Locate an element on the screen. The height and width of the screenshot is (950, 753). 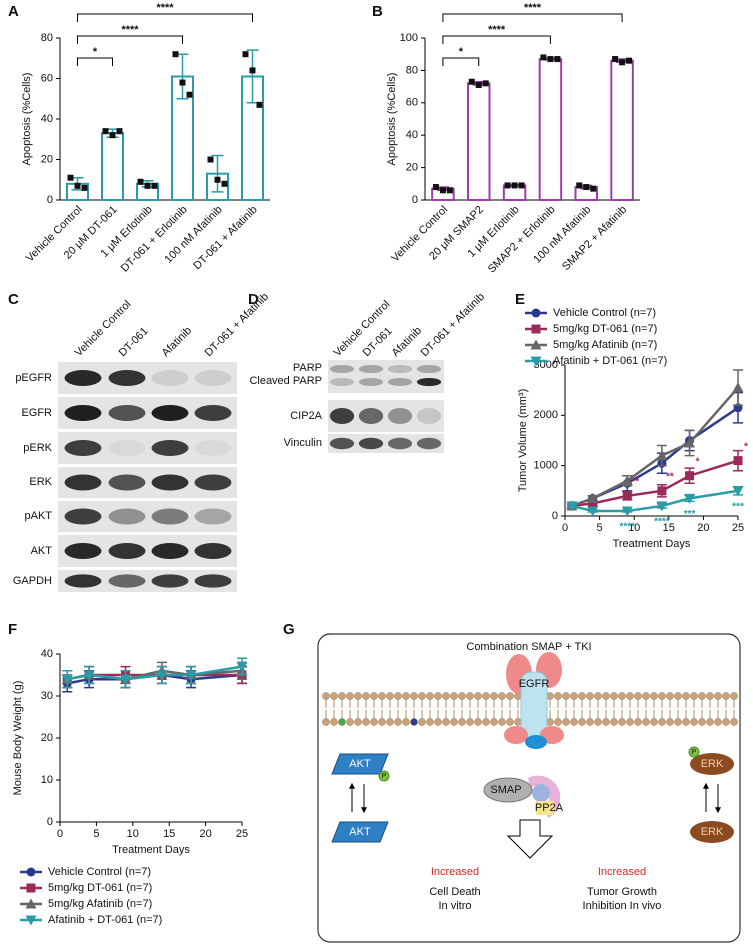
x-axis-label: Treatment Days is located at coordinates (652, 544).